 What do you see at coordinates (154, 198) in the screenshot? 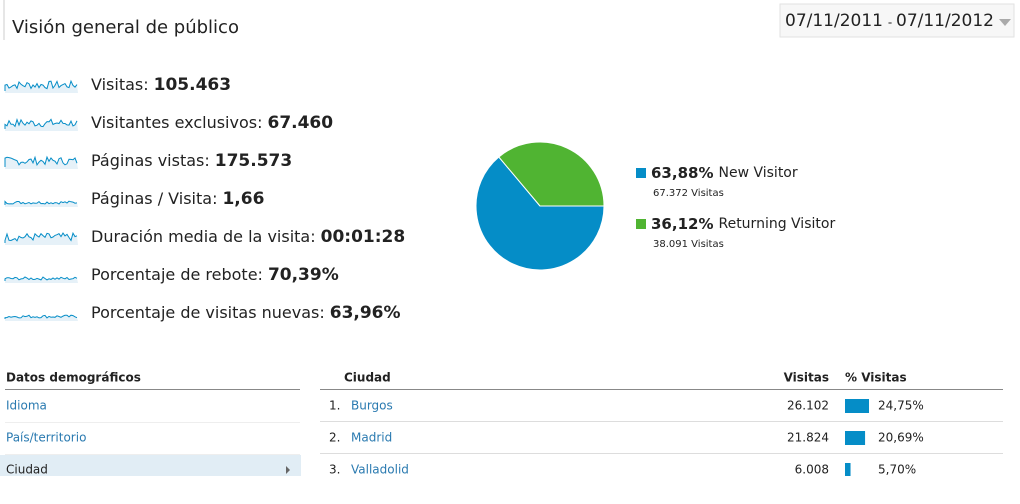
I see `metric-label: Páginas / Visita:` at bounding box center [154, 198].